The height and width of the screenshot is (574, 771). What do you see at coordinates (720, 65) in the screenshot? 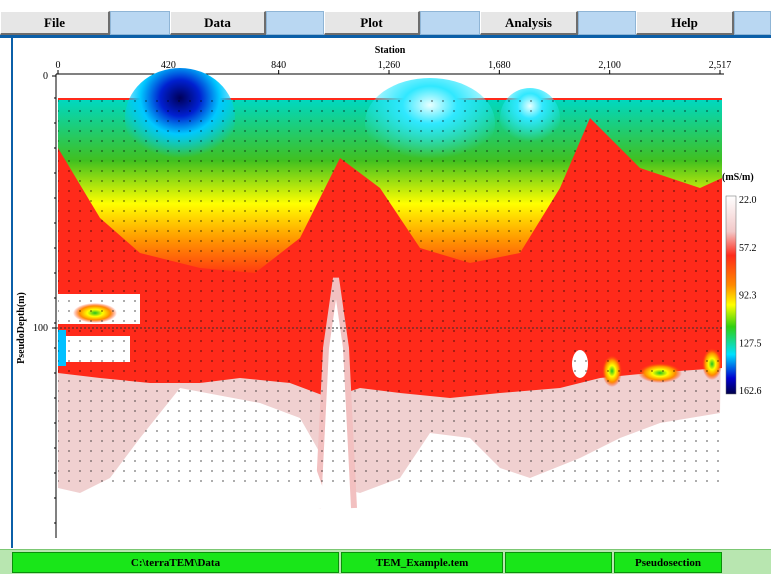
I see `x-tick-label: 2,517` at bounding box center [720, 65].